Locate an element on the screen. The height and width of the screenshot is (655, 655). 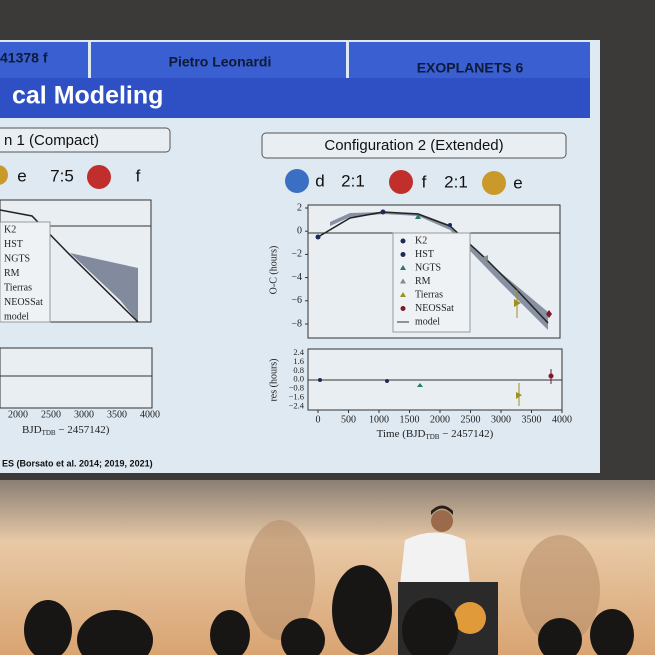
planet-label: d is located at coordinates (319, 180).